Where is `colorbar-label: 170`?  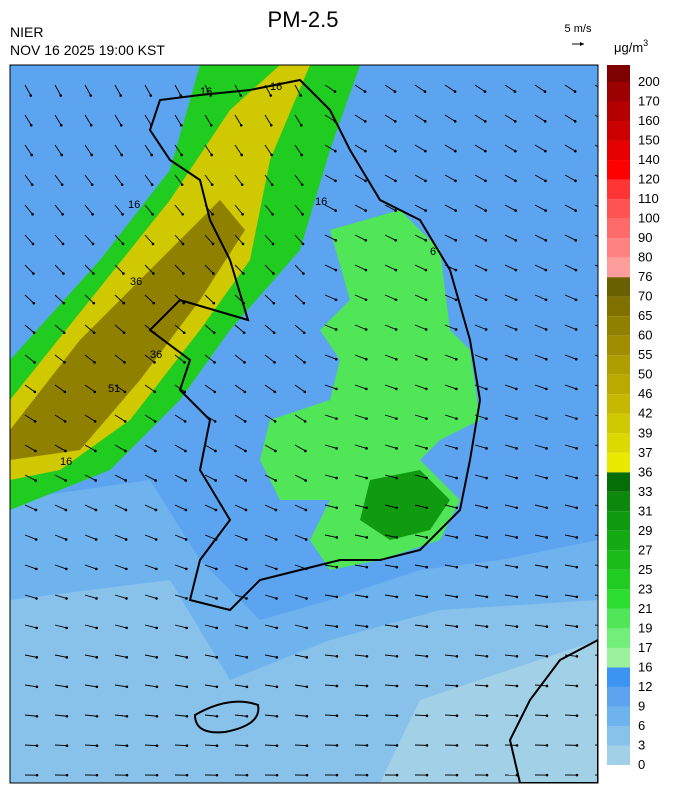 colorbar-label: 170 is located at coordinates (649, 101).